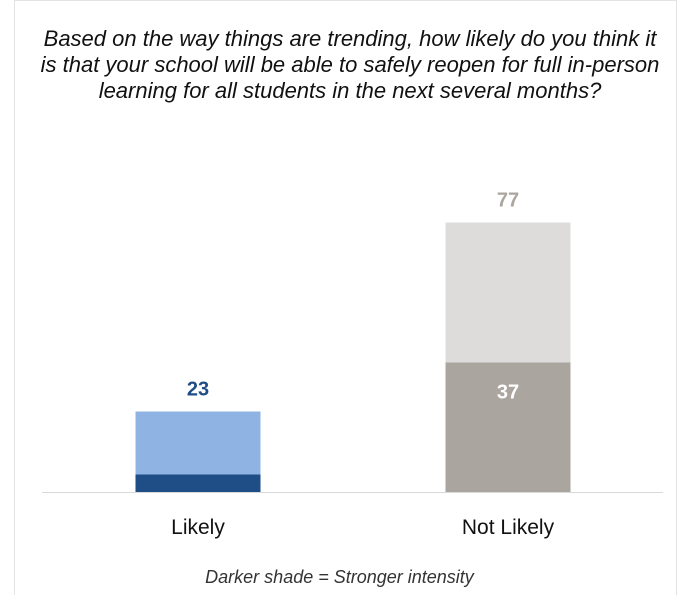  What do you see at coordinates (198, 483) in the screenshot?
I see `bar-strong-likely` at bounding box center [198, 483].